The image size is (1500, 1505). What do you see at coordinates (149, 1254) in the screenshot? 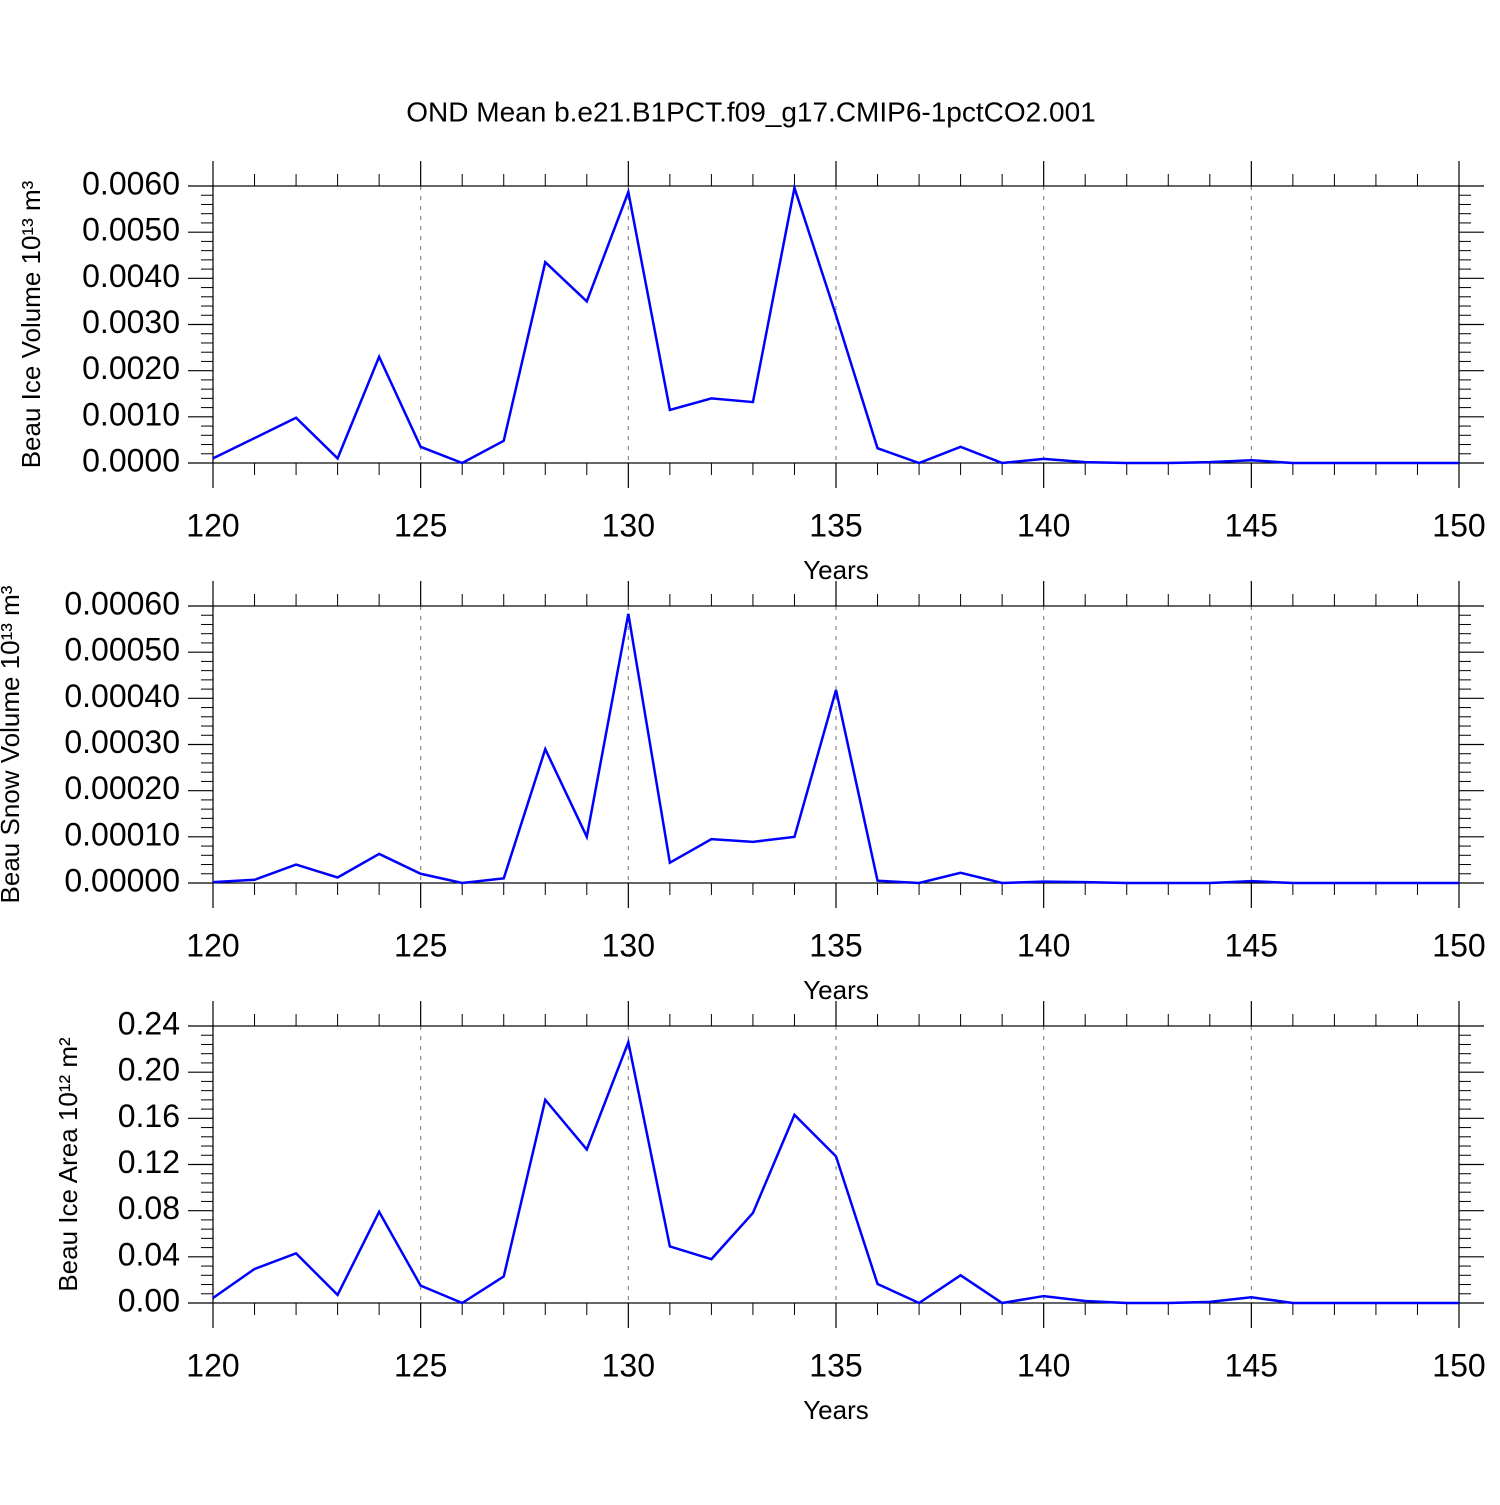
I see `y-tick-label: 0.04` at bounding box center [149, 1254].